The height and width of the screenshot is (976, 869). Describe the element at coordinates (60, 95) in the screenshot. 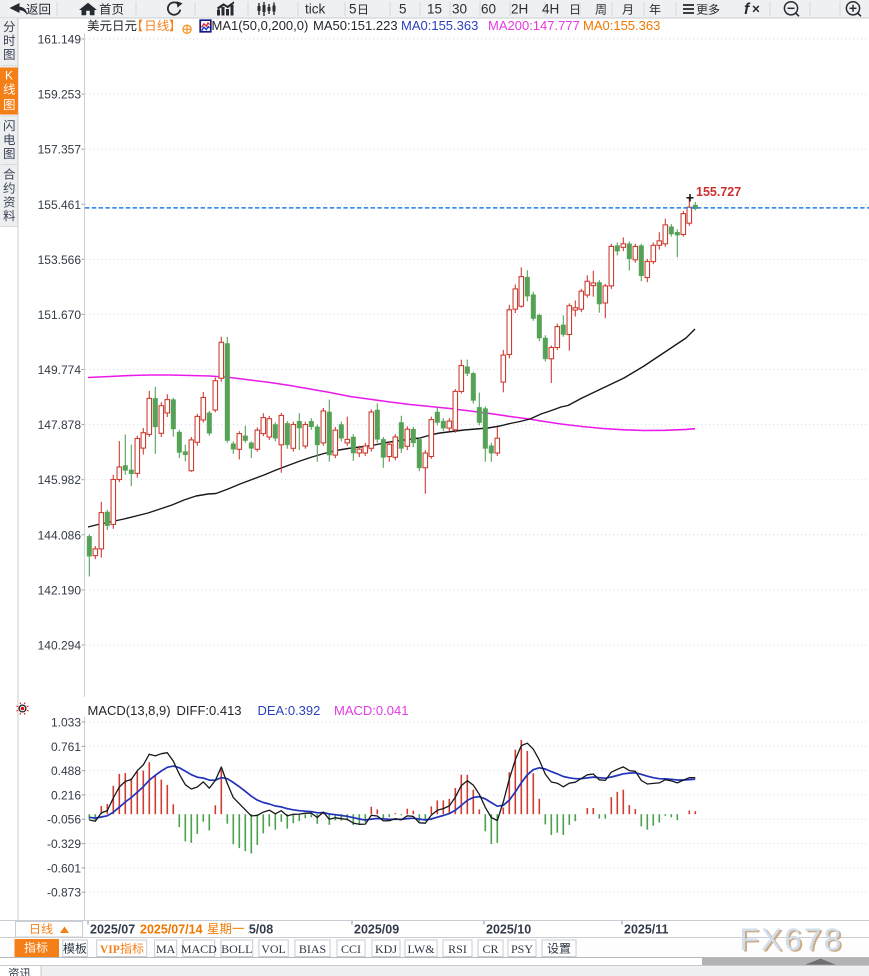

I see `svg-text: 159.253` at that location.